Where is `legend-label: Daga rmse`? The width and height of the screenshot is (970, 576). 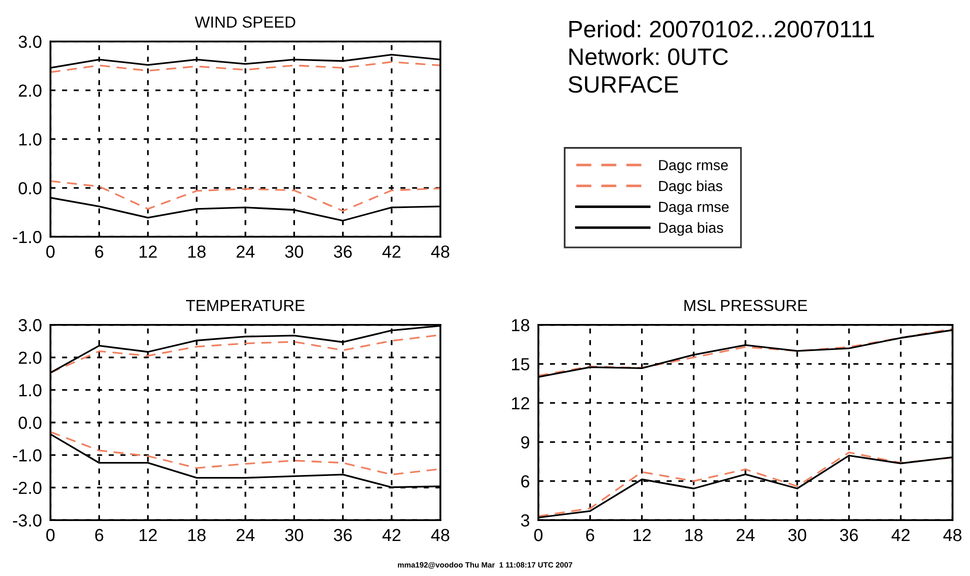
legend-label: Daga rmse is located at coordinates (694, 208).